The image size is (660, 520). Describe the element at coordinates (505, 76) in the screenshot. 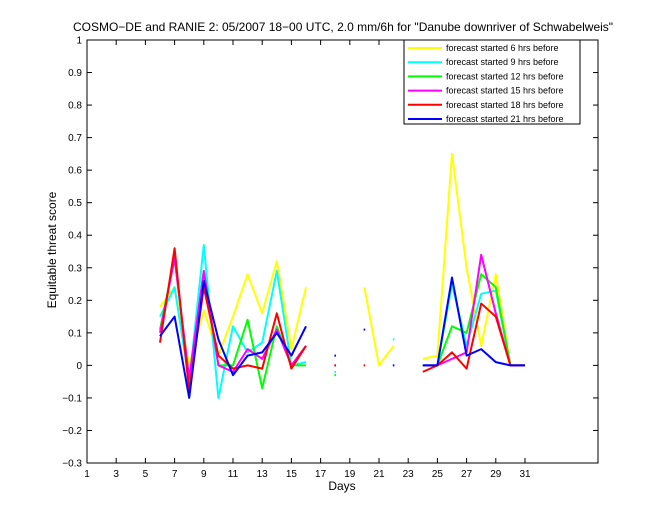

I see `legend-entry: forecast started 12 hrs before` at that location.